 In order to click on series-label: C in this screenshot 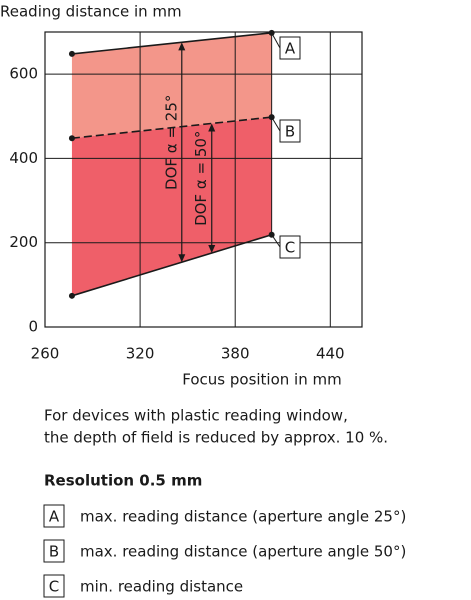, I will do `click(290, 248)`.